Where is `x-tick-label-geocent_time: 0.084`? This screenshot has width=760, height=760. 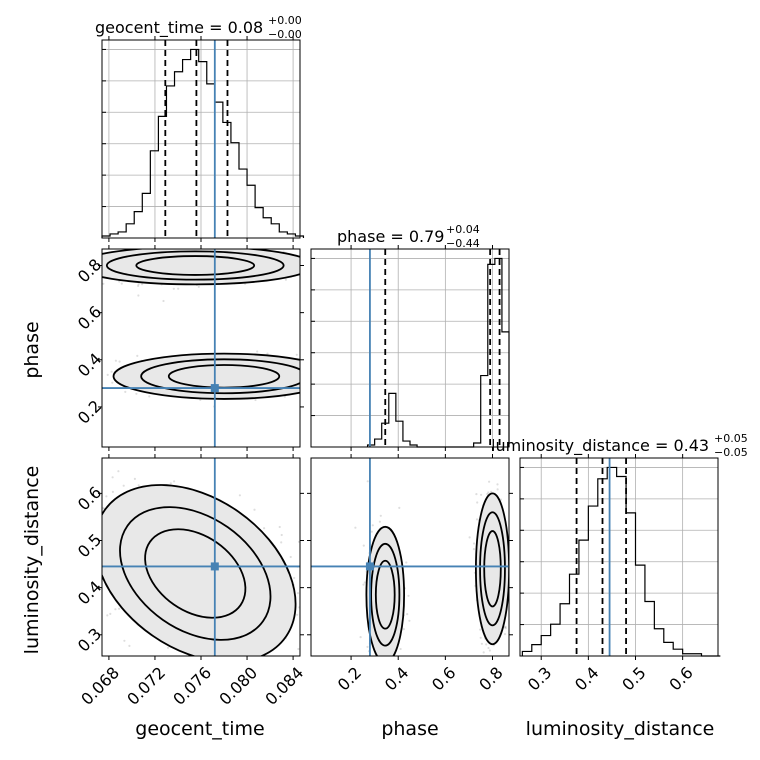 x-tick-label-geocent_time: 0.084 is located at coordinates (284, 686).